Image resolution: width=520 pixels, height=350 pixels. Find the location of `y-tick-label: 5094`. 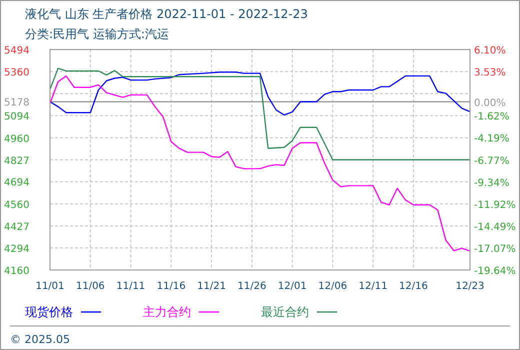

y-tick-label: 5094 is located at coordinates (17, 117).